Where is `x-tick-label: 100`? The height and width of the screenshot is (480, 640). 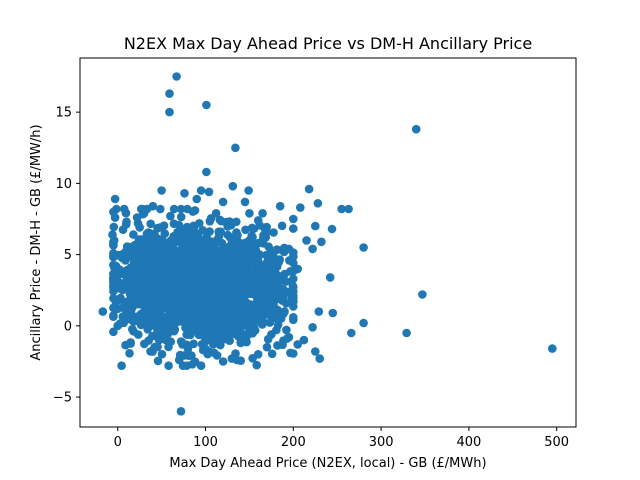
x-tick-label: 100 is located at coordinates (205, 442).